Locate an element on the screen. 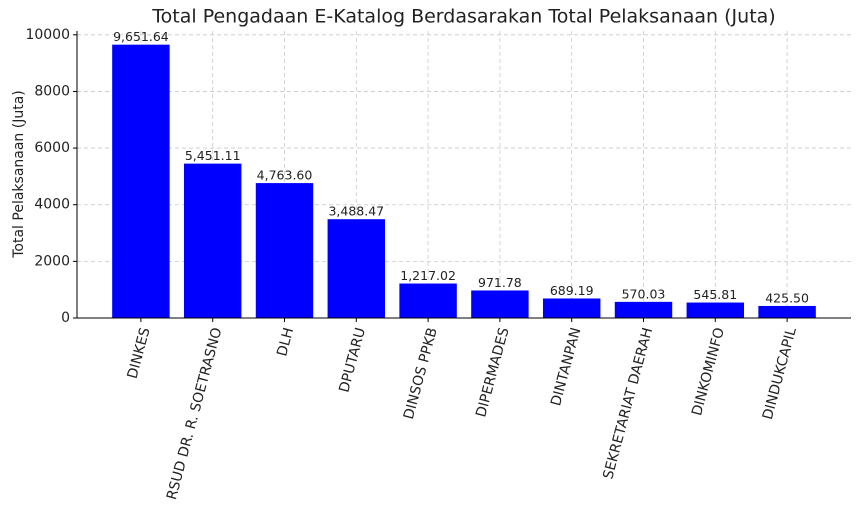 The image size is (860, 512). x-tick-label: DINDUKCAPIL is located at coordinates (780, 374).